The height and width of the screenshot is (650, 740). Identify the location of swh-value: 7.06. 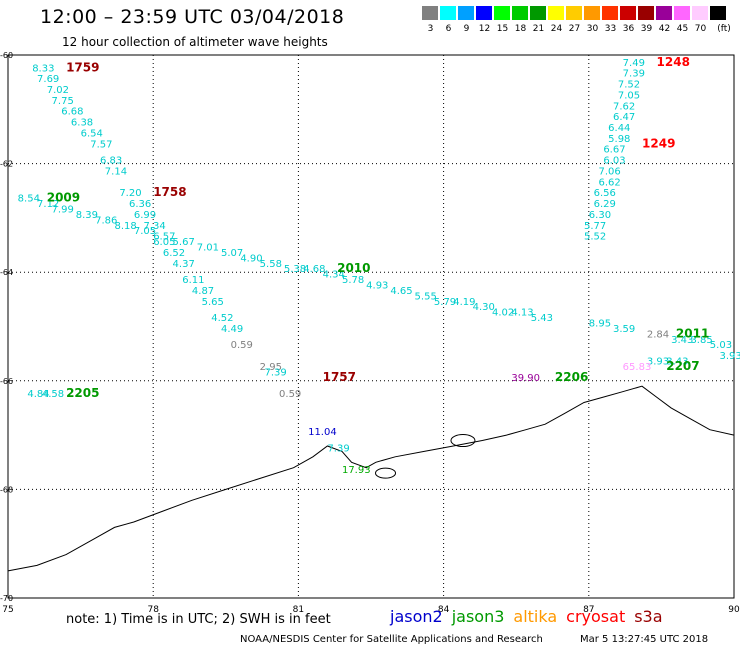
(609, 171).